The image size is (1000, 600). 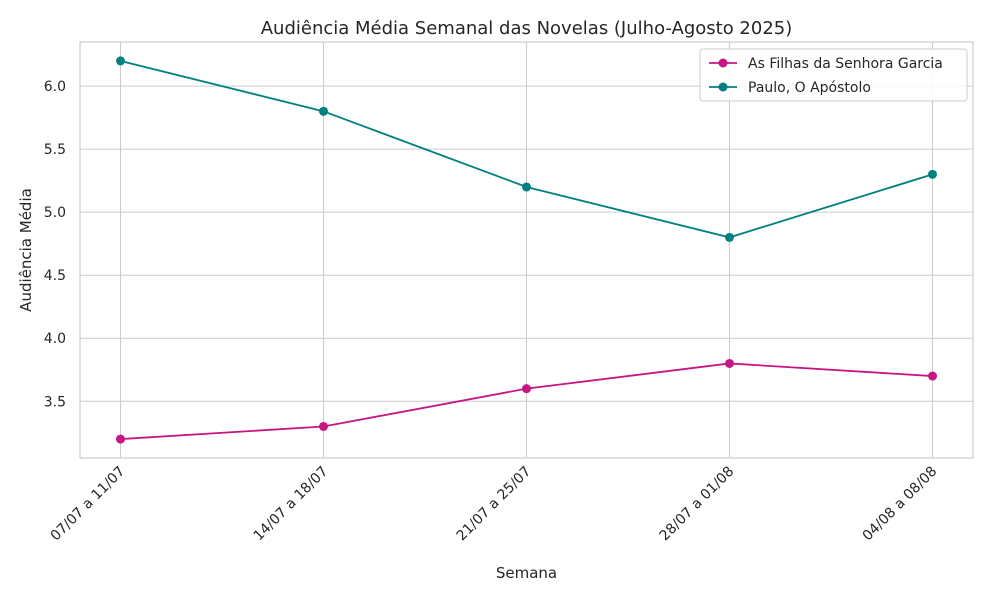 What do you see at coordinates (55, 87) in the screenshot?
I see `y-tick-label: 6.0` at bounding box center [55, 87].